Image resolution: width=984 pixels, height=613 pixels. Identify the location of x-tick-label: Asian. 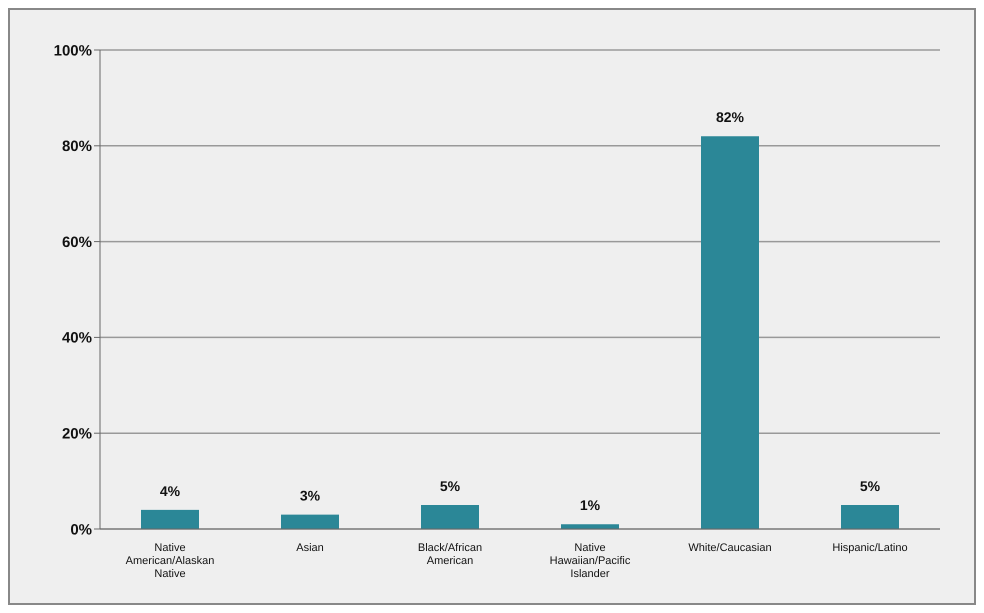
(310, 548).